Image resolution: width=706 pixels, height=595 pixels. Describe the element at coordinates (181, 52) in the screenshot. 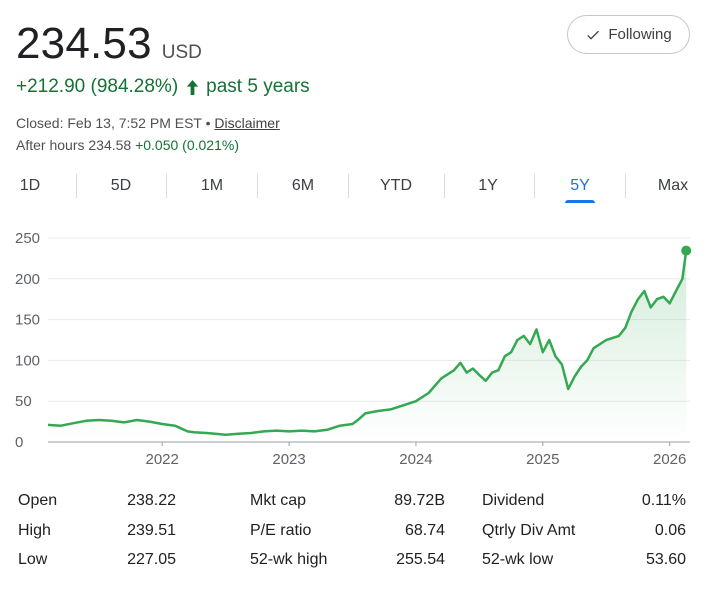

I see `currency-label: USD` at that location.